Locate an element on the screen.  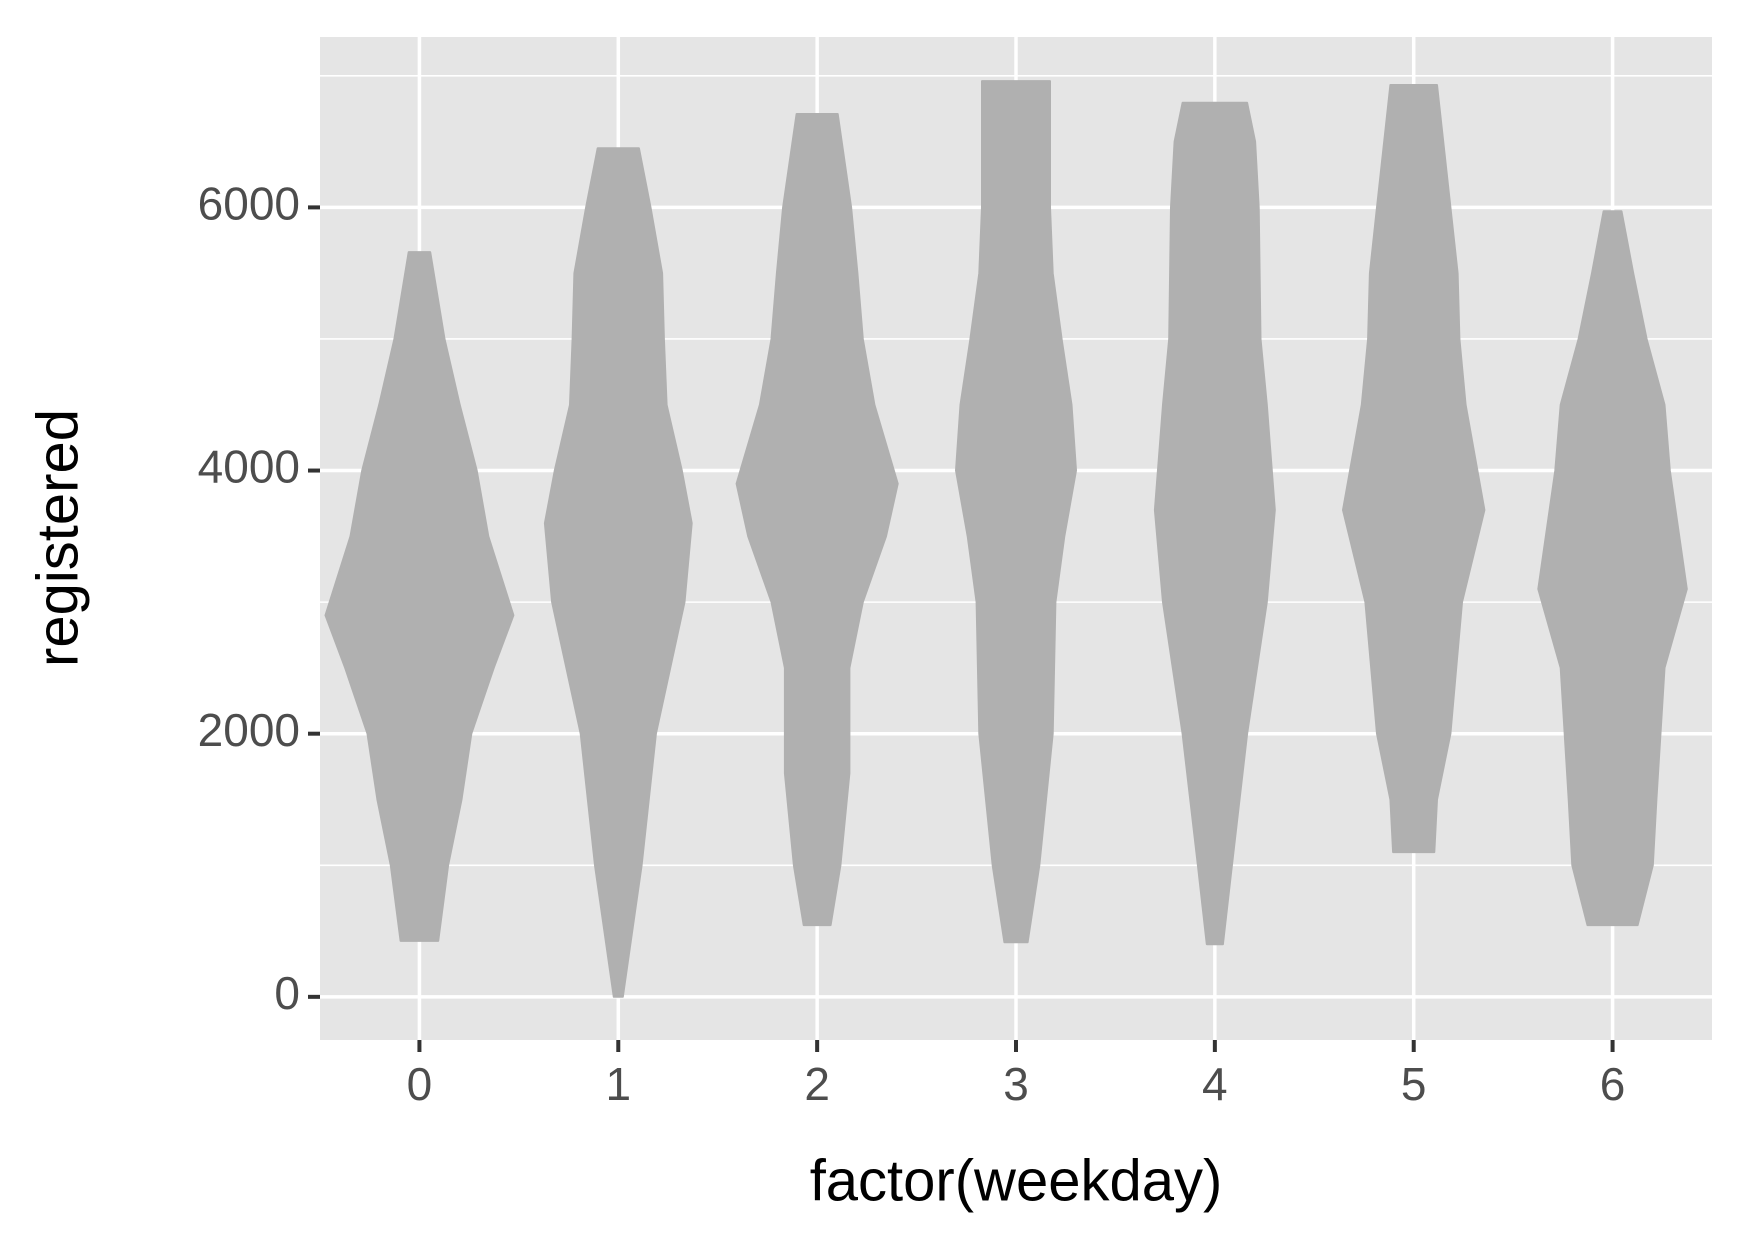
x-tick-label: 6 is located at coordinates (1613, 1084).